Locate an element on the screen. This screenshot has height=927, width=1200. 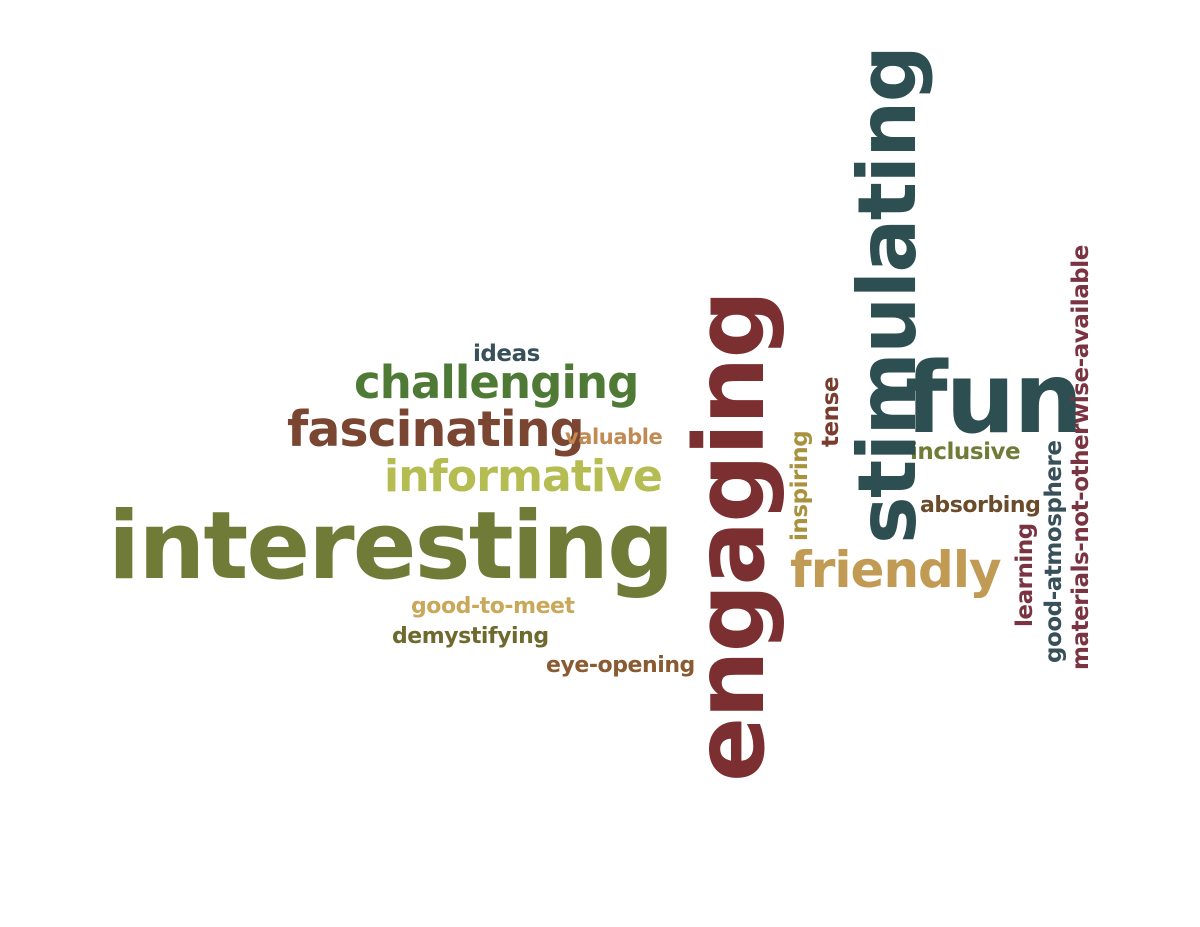
word-interesting: interesting is located at coordinates (391, 546).